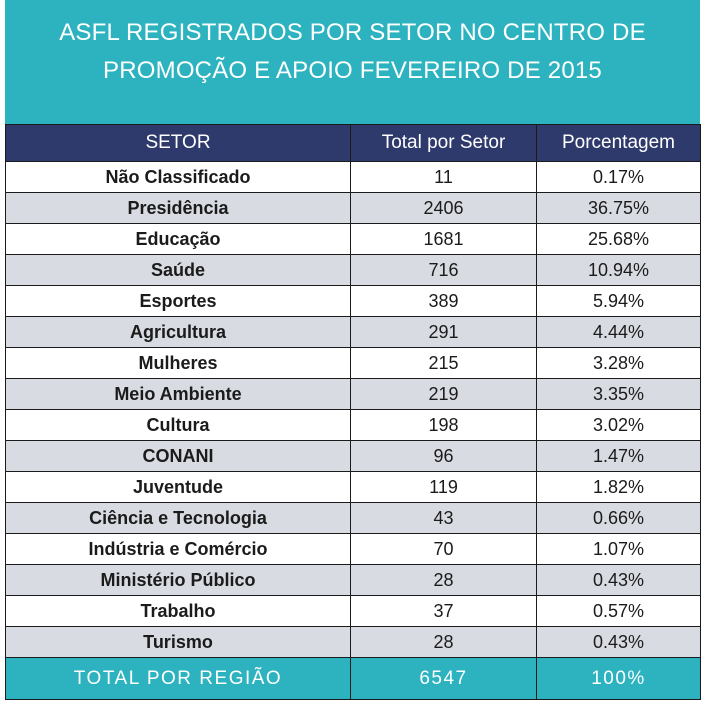  Describe the element at coordinates (443, 518) in the screenshot. I see `cell-total: 43` at that location.